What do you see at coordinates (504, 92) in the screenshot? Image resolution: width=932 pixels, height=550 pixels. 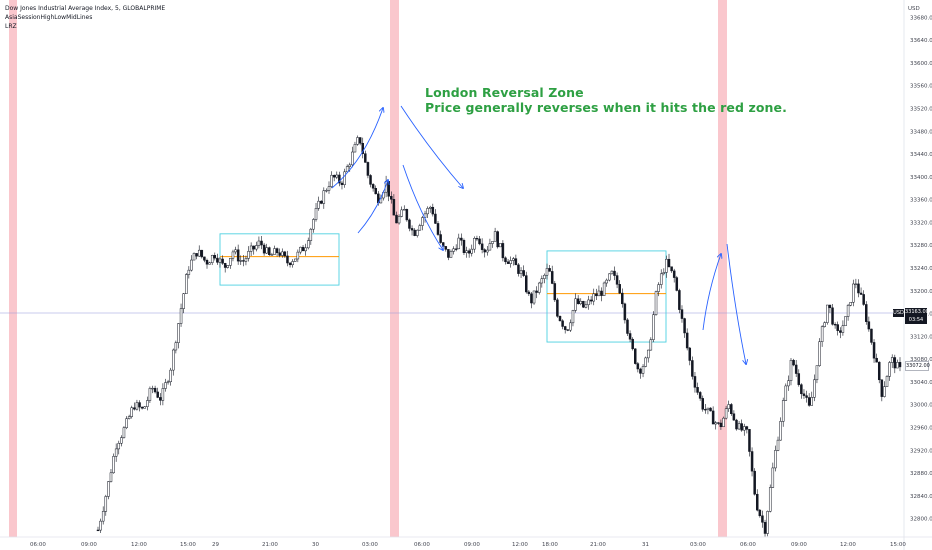 I see `annotation-title: London Reversal Zone` at bounding box center [504, 92].